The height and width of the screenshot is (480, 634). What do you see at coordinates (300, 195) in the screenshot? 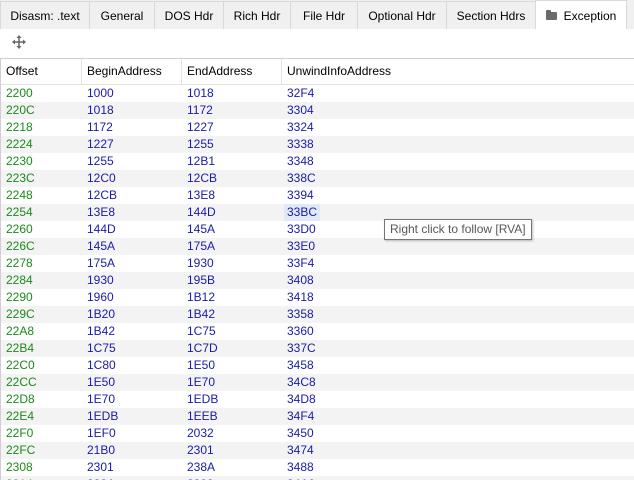
I see `unwind-info-address-cell: 3394` at bounding box center [300, 195].